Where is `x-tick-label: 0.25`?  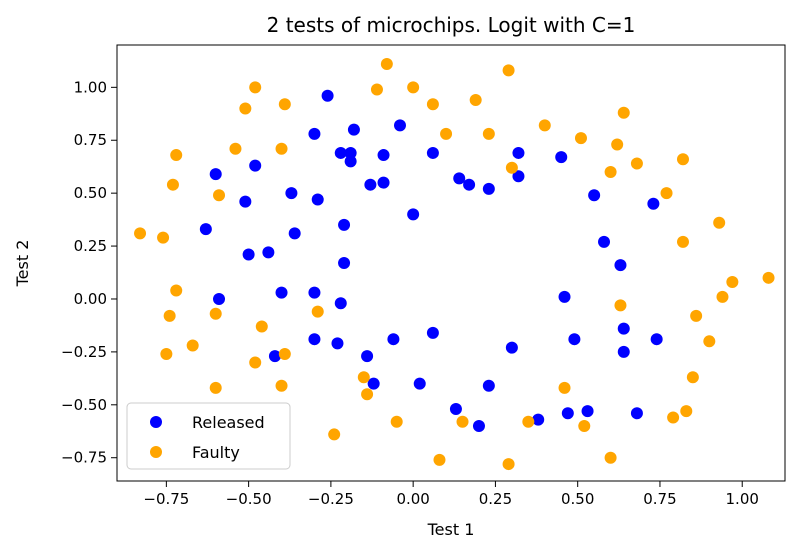 x-tick-label: 0.25 is located at coordinates (495, 499).